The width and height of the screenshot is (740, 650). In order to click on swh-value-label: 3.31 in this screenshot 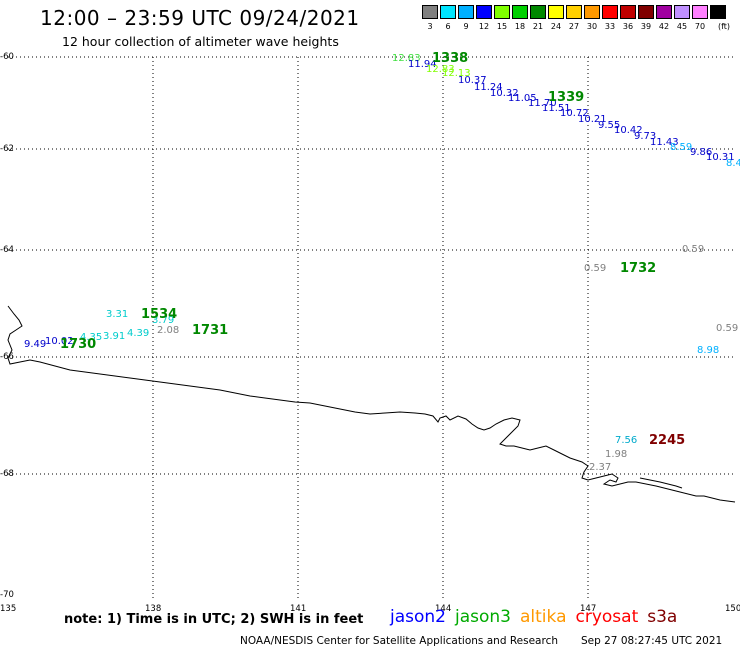, I will do `click(117, 314)`.